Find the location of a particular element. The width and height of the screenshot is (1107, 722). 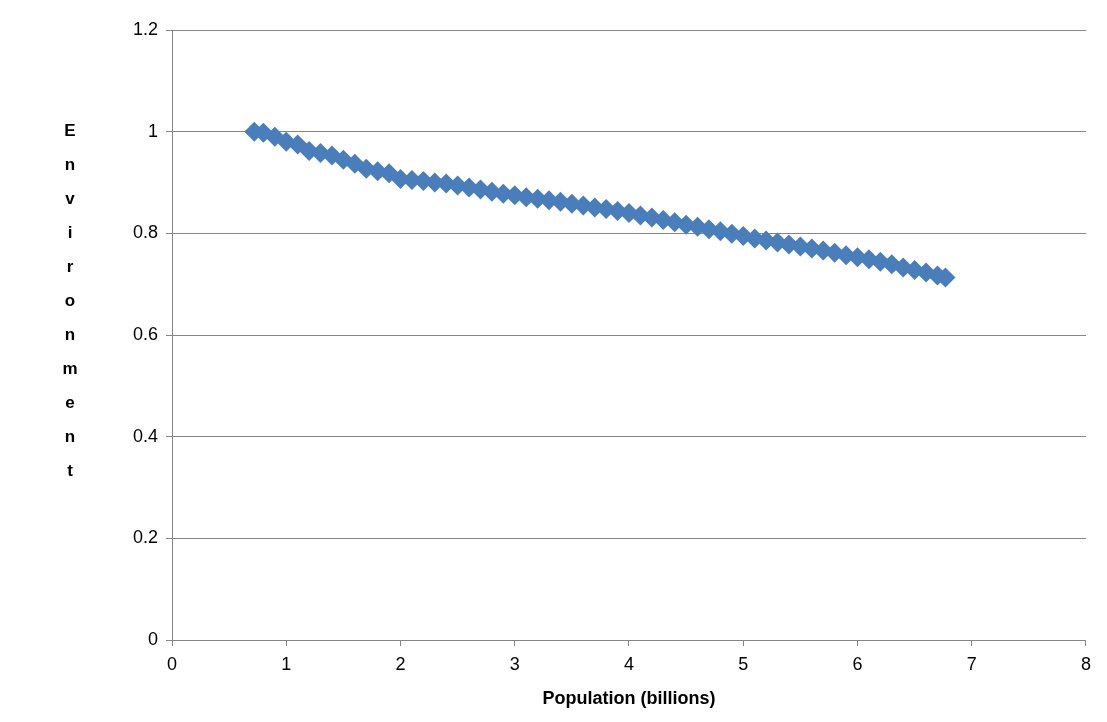

y-tick-label: 1 is located at coordinates (152, 130).